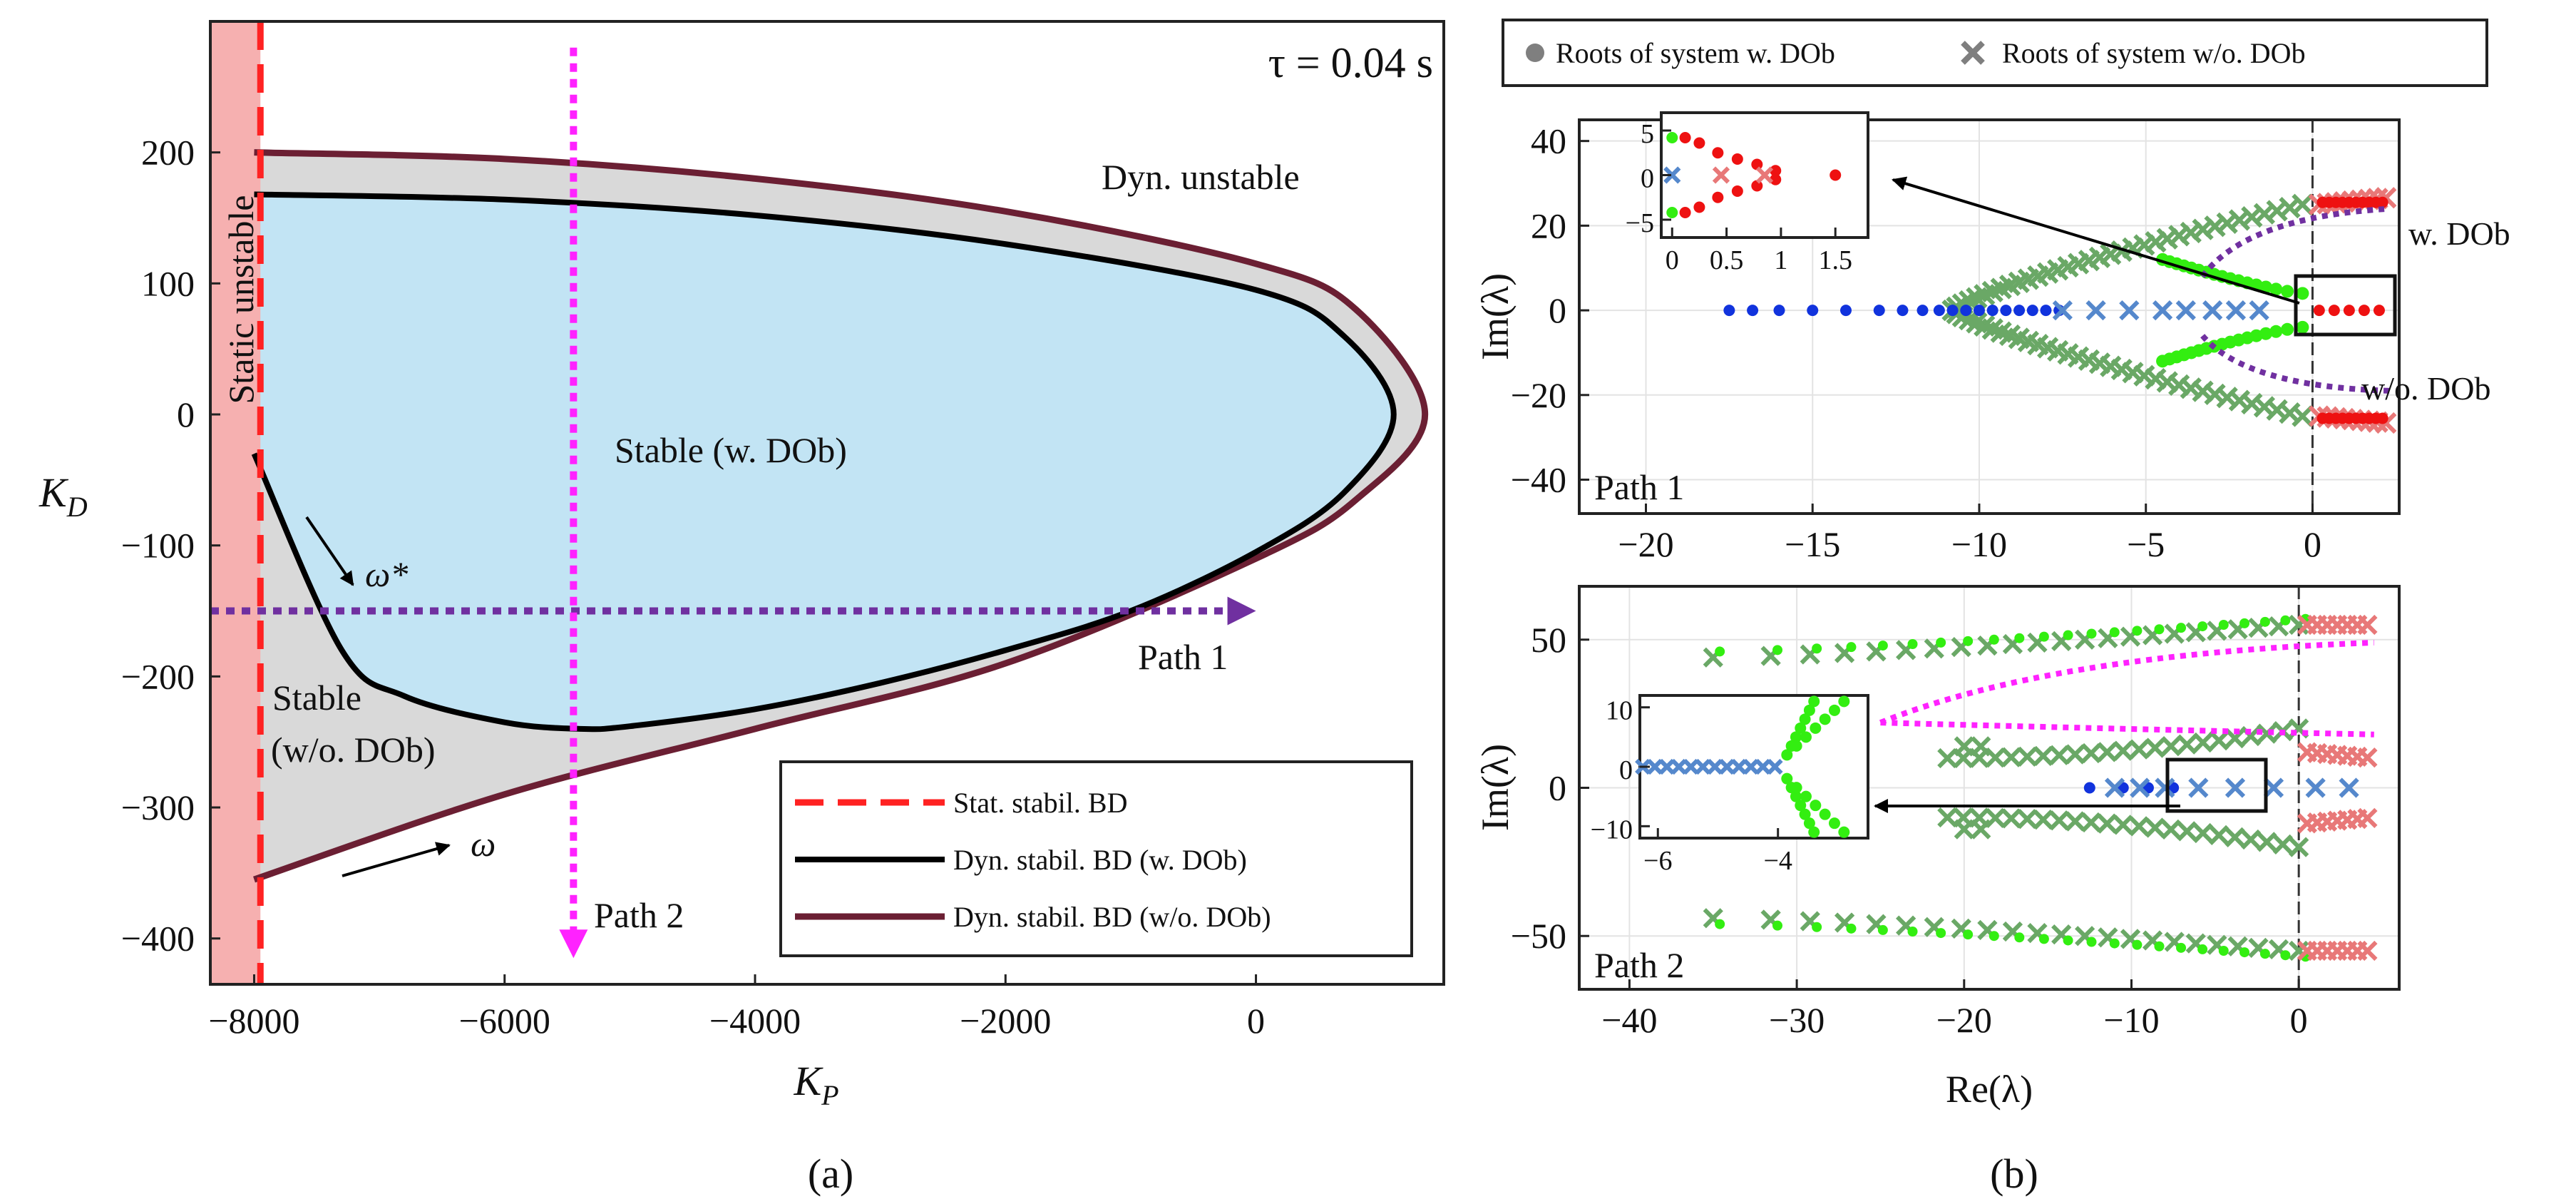 This screenshot has width=2576, height=1204. Describe the element at coordinates (1535, 53) in the screenshot. I see `legend-b-circle-marker` at that location.